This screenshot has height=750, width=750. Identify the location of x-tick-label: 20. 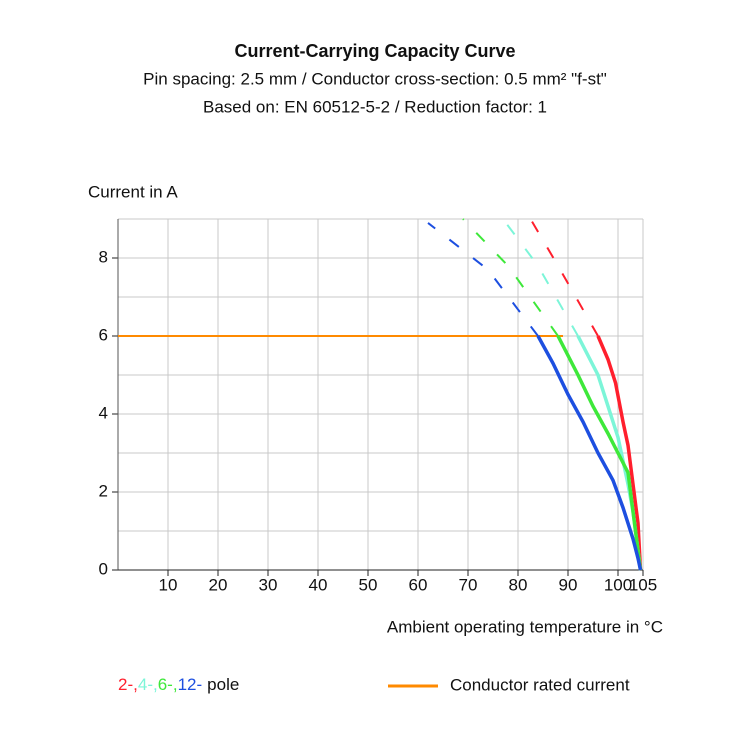
(218, 584).